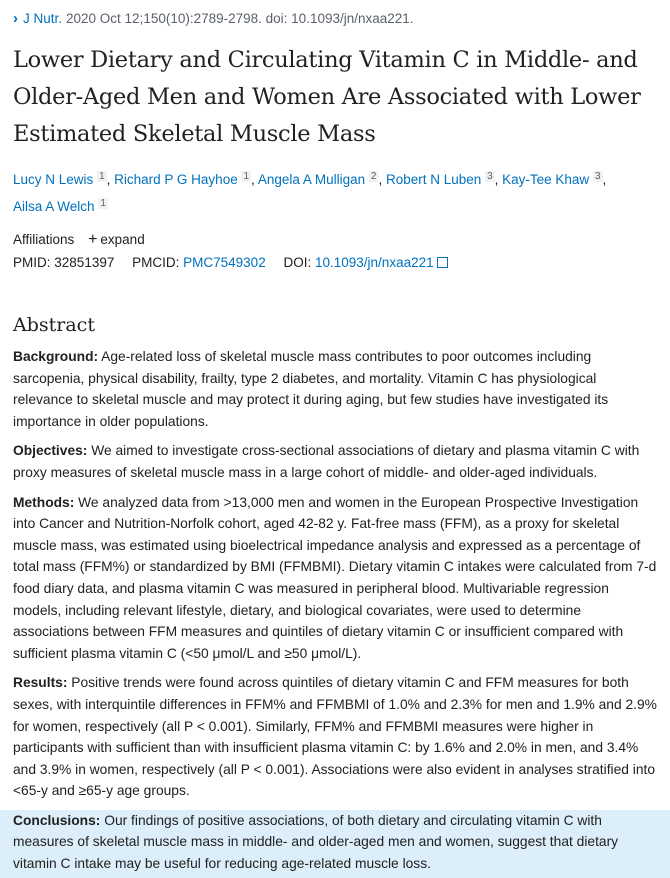  Describe the element at coordinates (433, 179) in the screenshot. I see `author-link: Robert N Luben` at that location.